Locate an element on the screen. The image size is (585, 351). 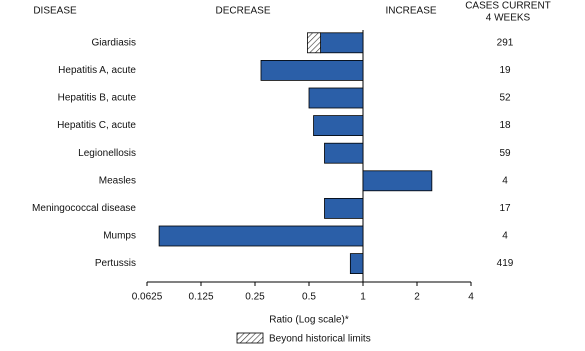
bar-beyond-limits is located at coordinates (314, 43).